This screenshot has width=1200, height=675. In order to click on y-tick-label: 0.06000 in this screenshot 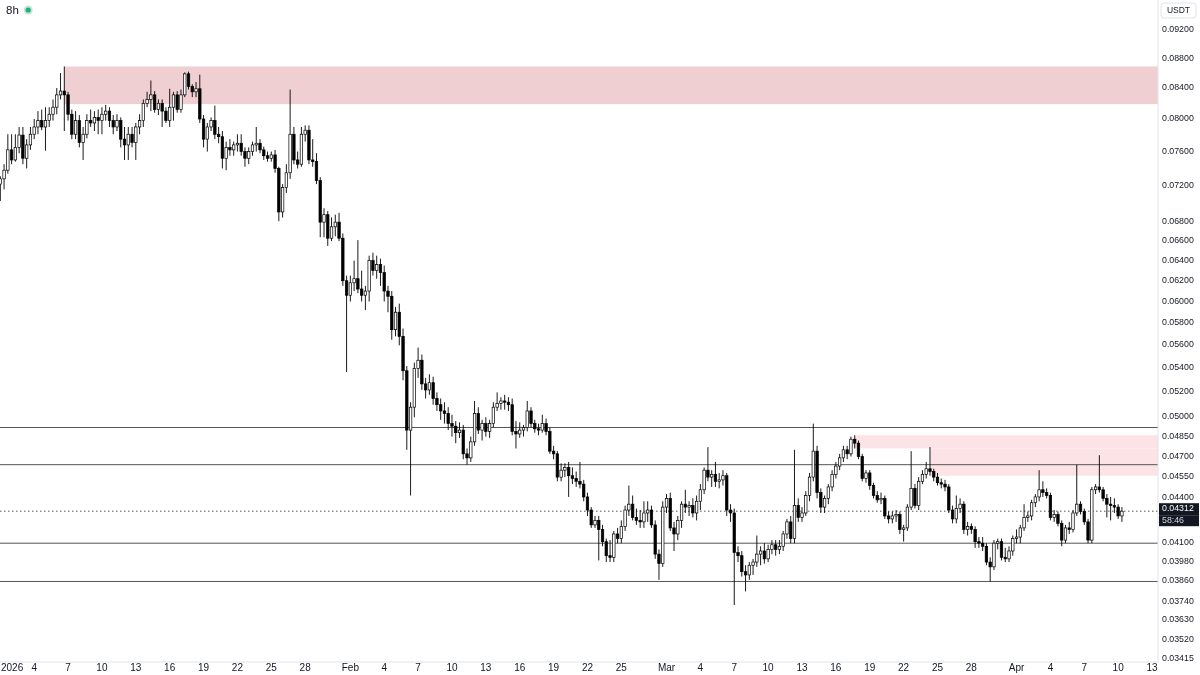, I will do `click(1178, 300)`.